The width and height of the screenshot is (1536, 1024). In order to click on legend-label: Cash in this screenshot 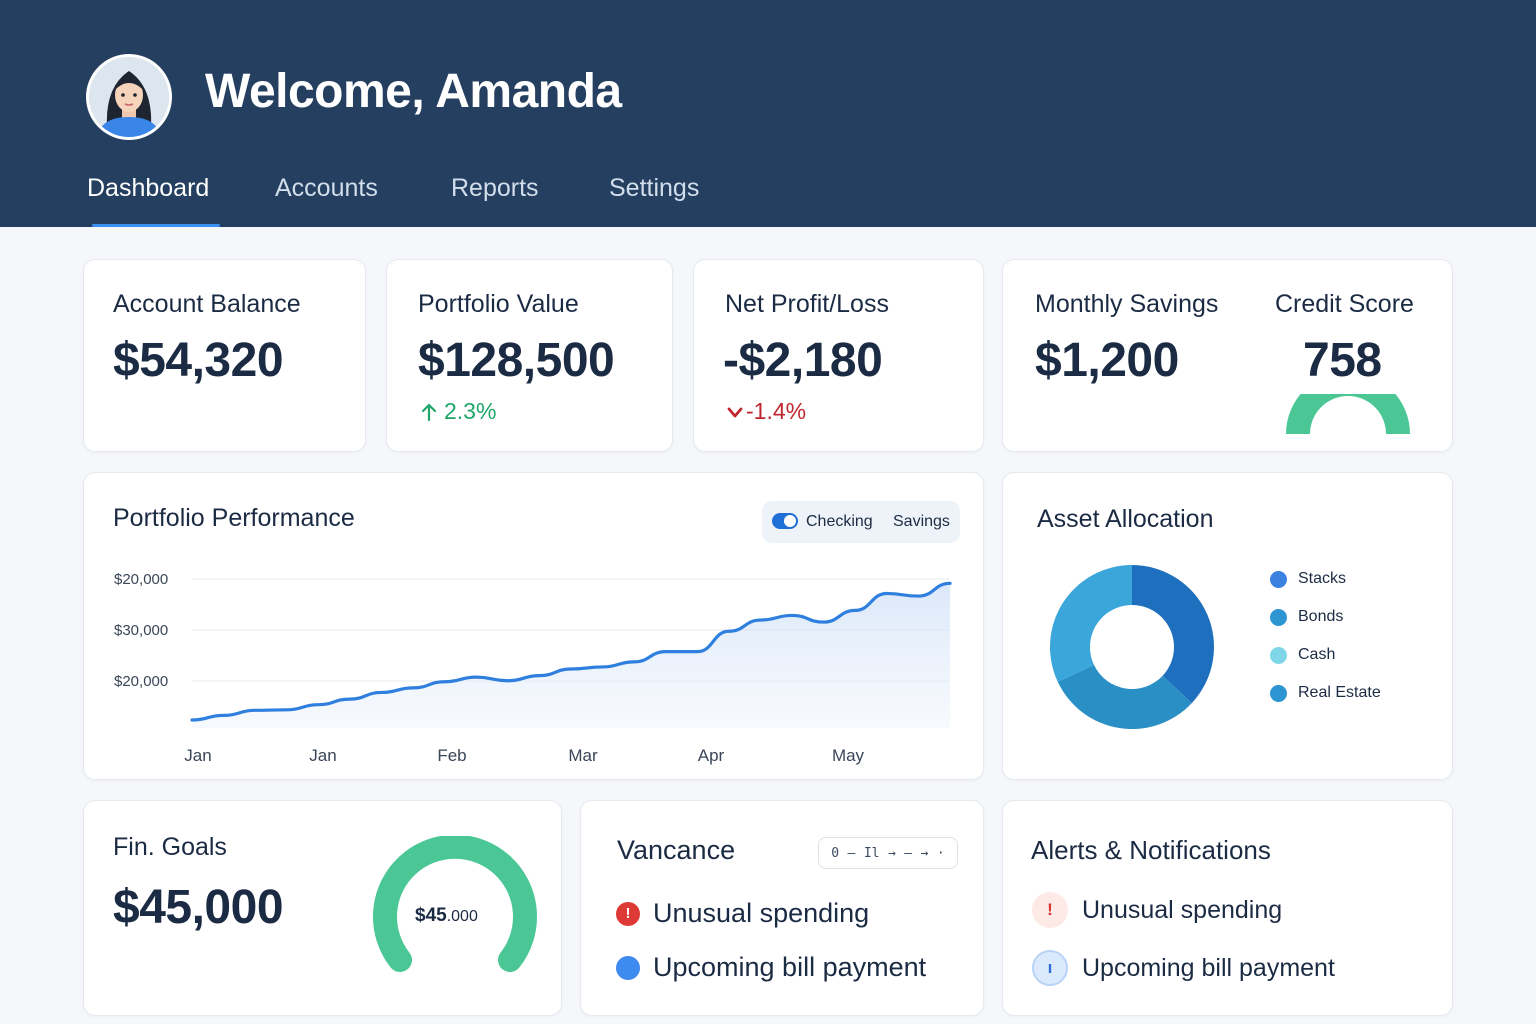, I will do `click(1317, 654)`.